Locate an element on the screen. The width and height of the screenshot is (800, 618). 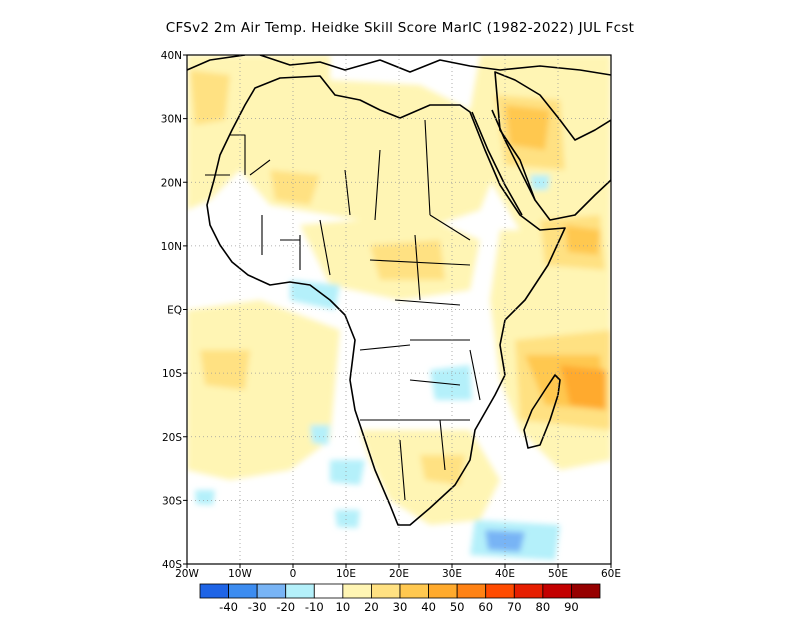
y-tick-label: 20N is located at coordinates (171, 183).